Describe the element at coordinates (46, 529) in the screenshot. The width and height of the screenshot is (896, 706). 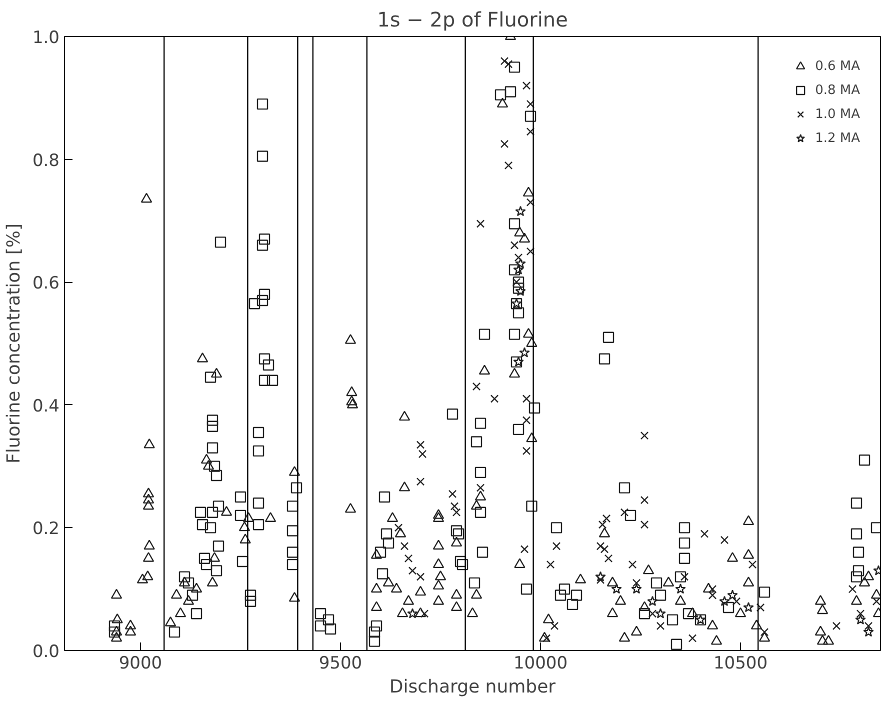
I see `y-tick-label: 0.2` at that location.